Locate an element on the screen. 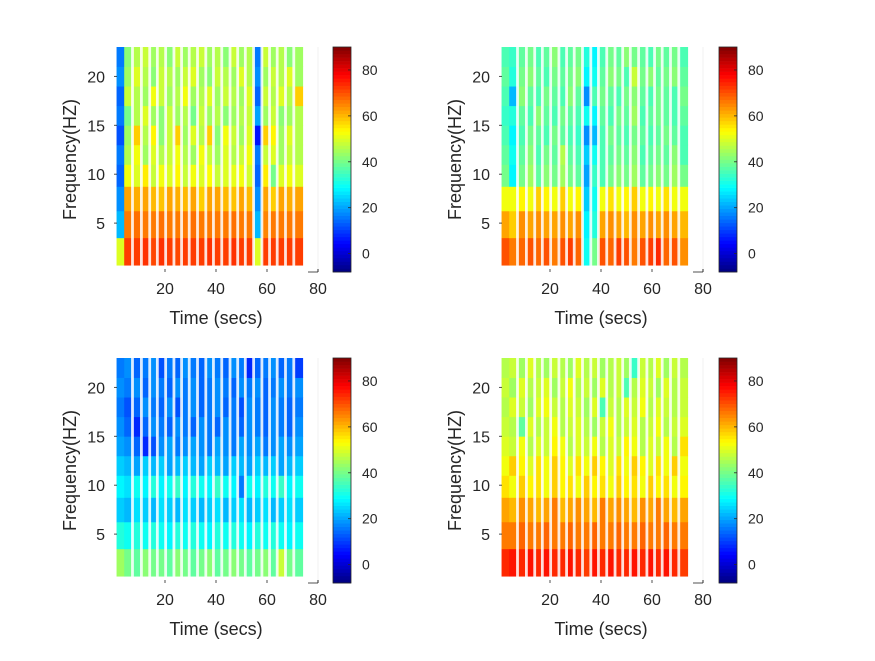 This screenshot has width=875, height=661. colorbar-tick-label: 20 is located at coordinates (756, 519).